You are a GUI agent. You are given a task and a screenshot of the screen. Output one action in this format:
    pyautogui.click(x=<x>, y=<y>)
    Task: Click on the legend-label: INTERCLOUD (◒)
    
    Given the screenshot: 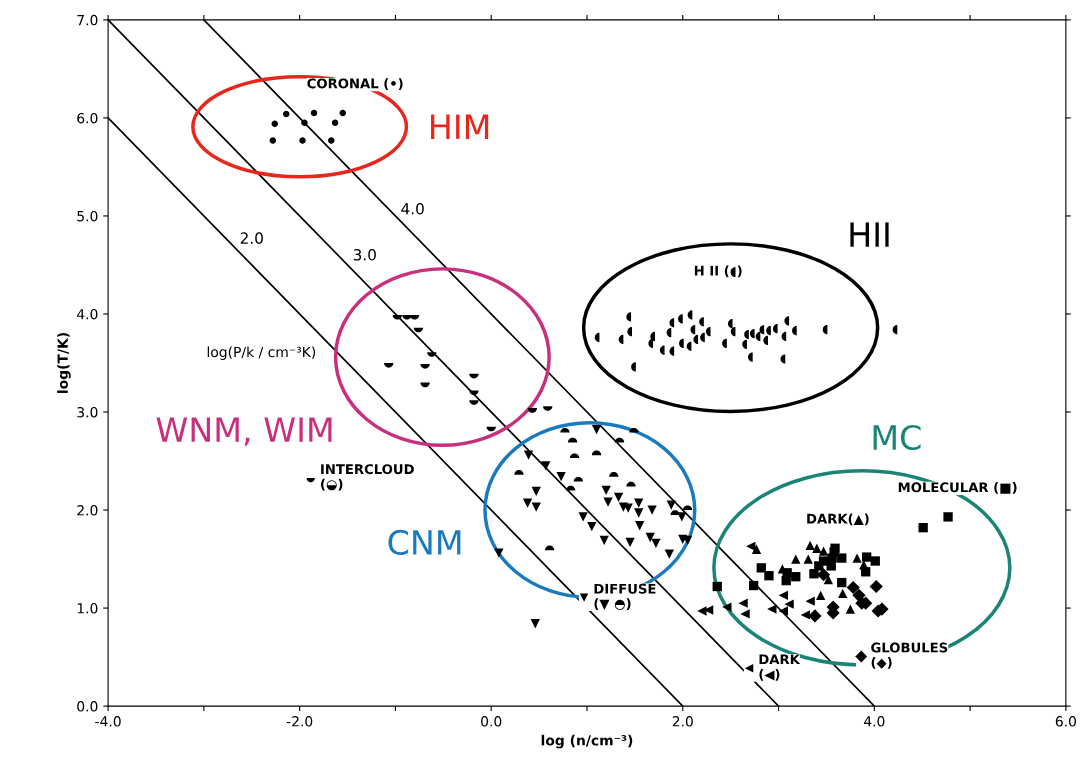 What is the action you would take?
    pyautogui.click(x=367, y=477)
    